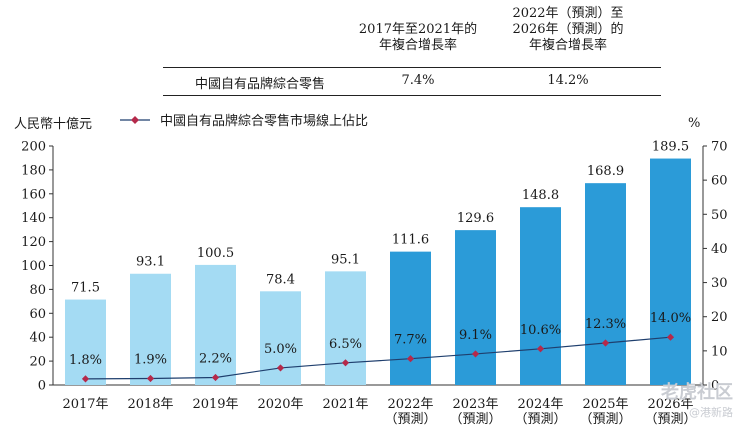 The image size is (743, 435). I want to click on x-tick-label: 2017年, so click(85, 404).